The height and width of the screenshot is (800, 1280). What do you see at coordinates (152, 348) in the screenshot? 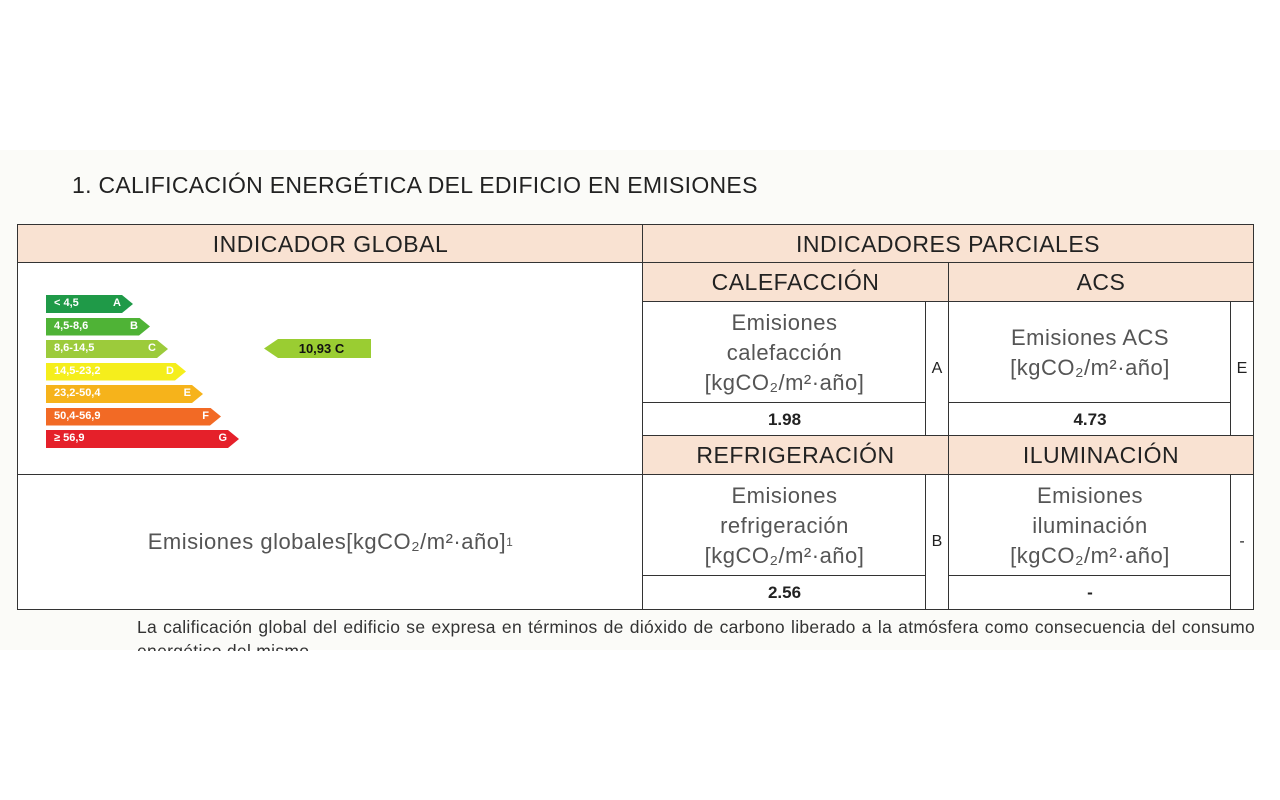
I see `scale-letter: C` at bounding box center [152, 348].